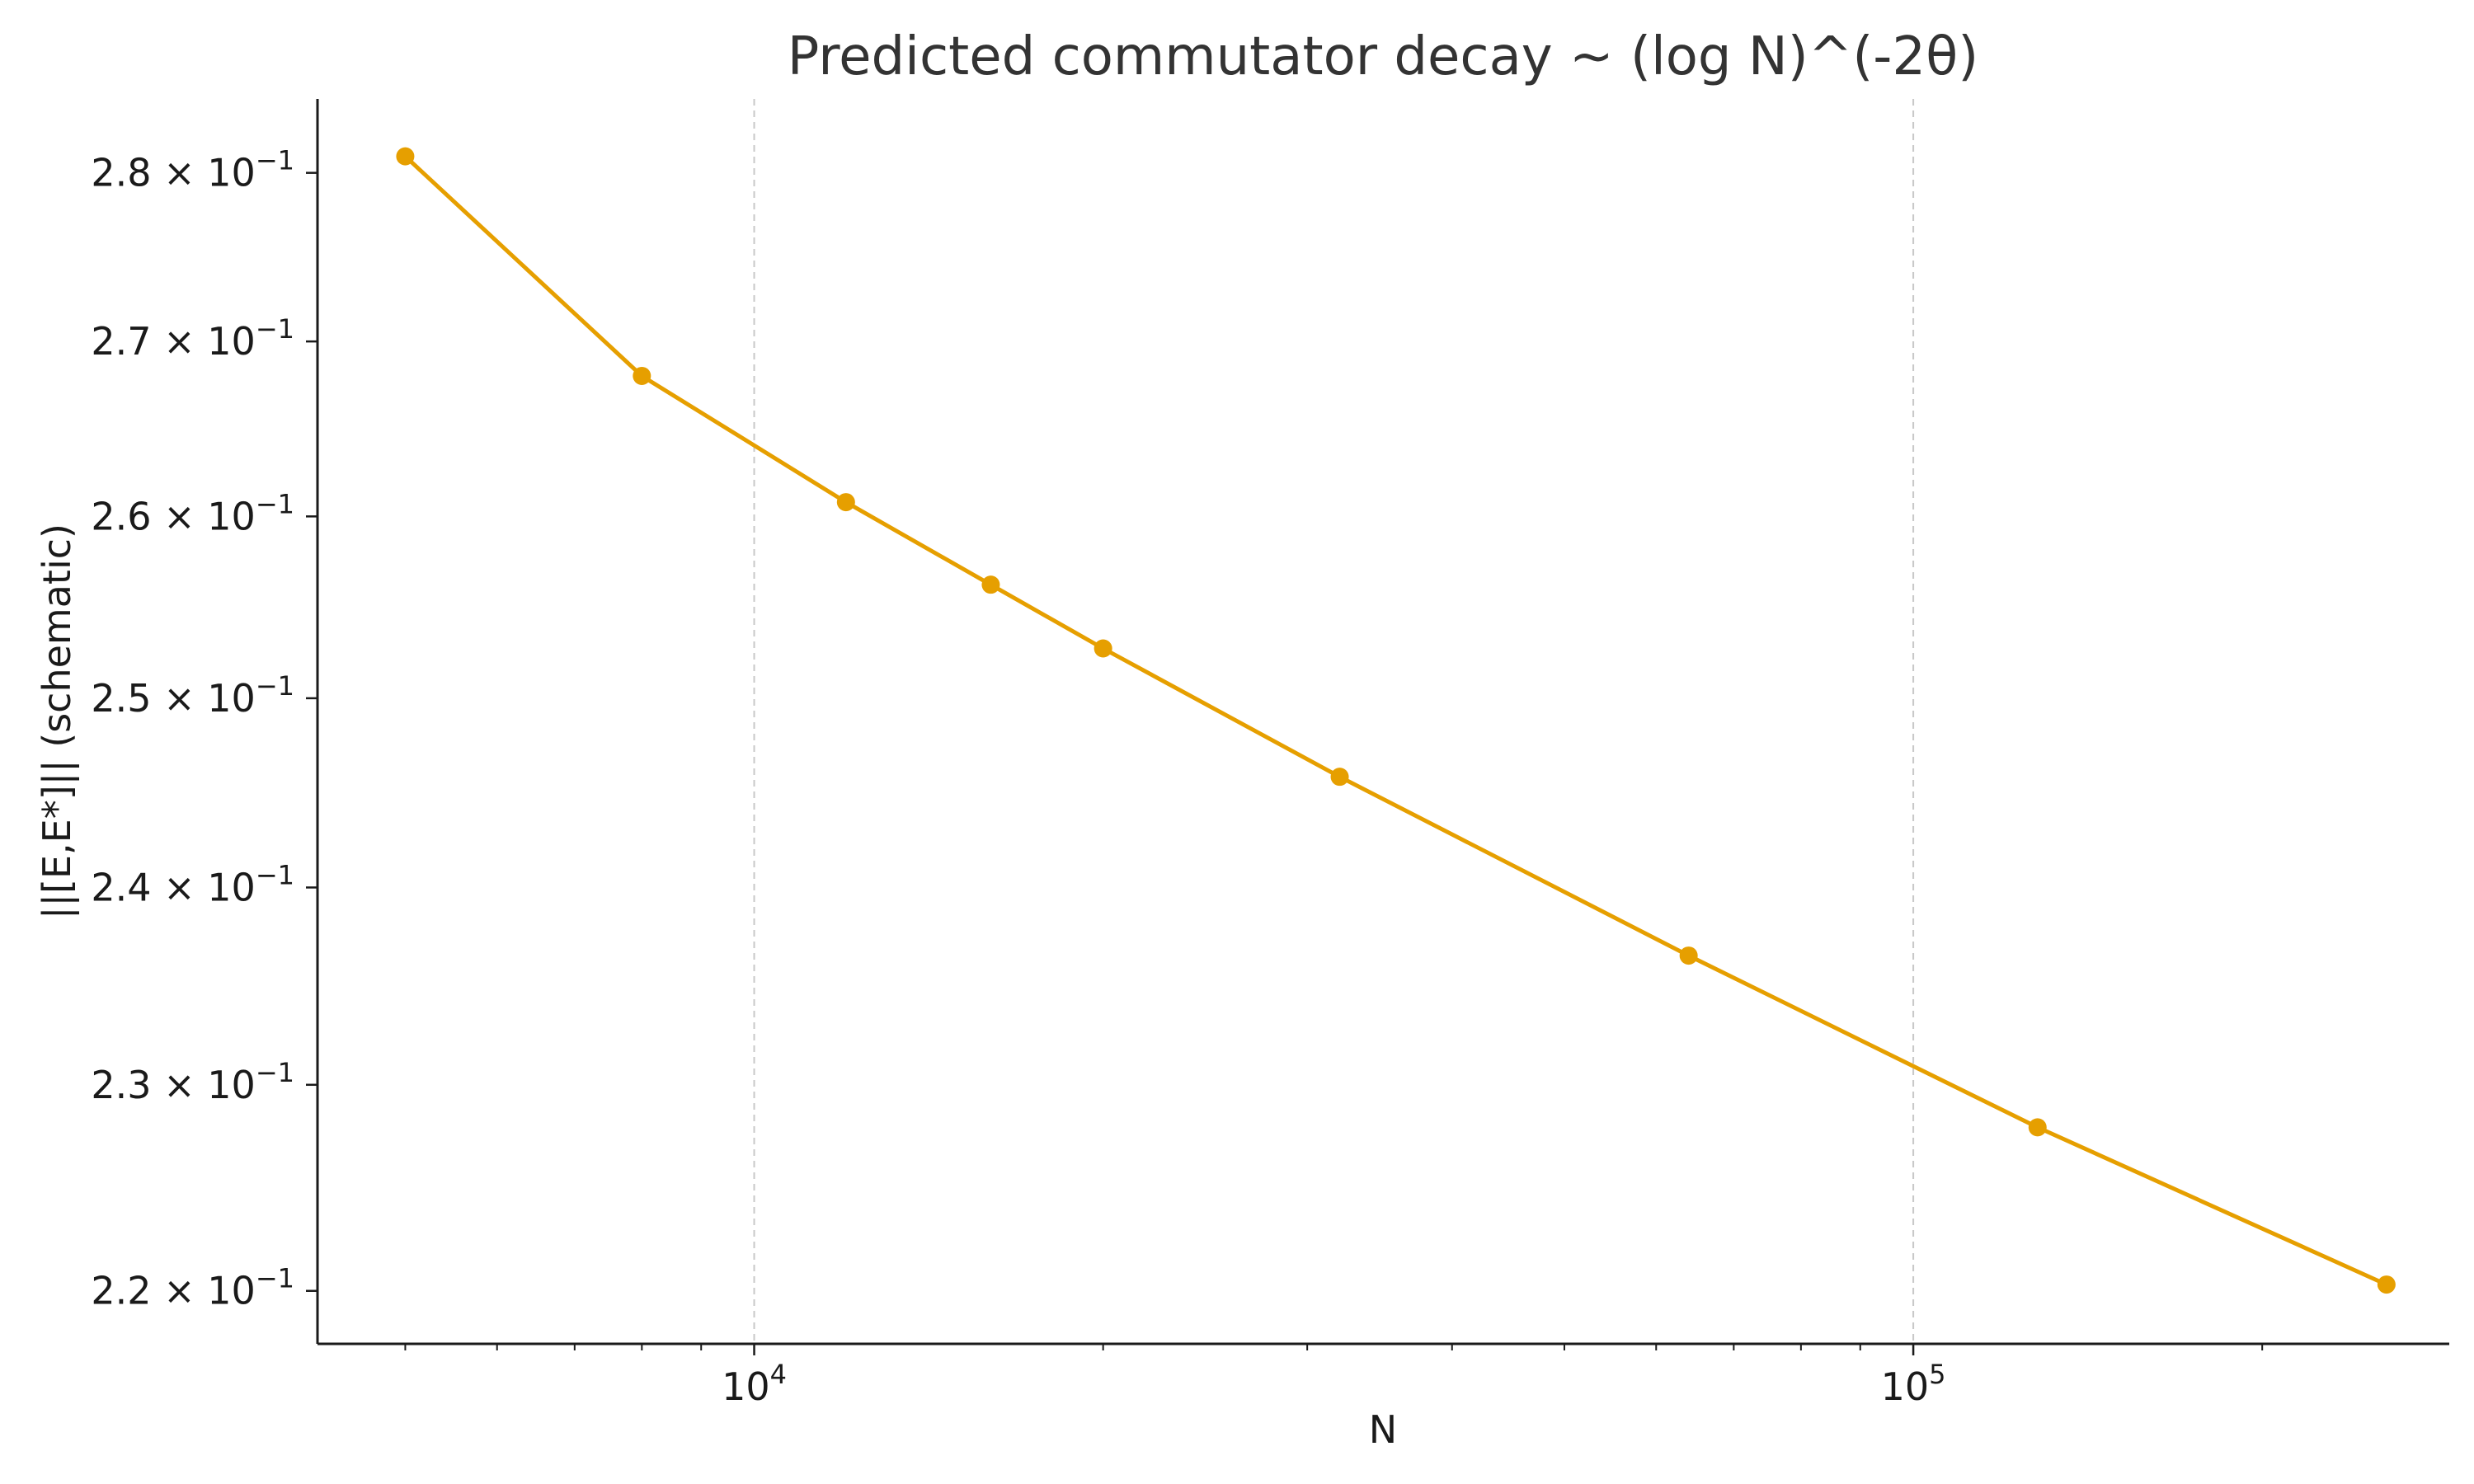 The height and width of the screenshot is (1484, 2474). What do you see at coordinates (127, 1085) in the screenshot?
I see `y-tick-mantissa: 2.3` at bounding box center [127, 1085].